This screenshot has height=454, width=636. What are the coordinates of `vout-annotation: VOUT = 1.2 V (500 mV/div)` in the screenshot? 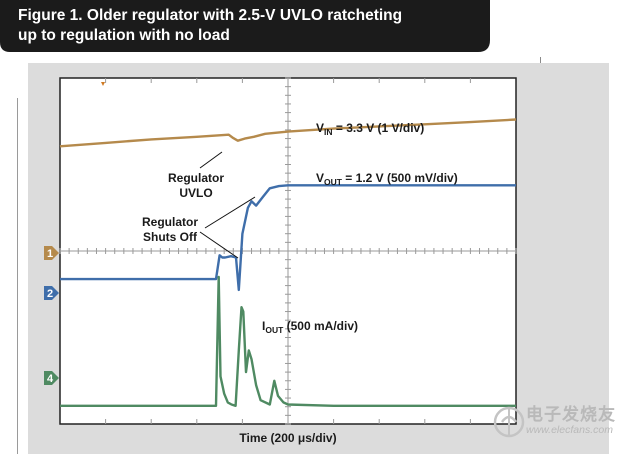 It's located at (387, 179).